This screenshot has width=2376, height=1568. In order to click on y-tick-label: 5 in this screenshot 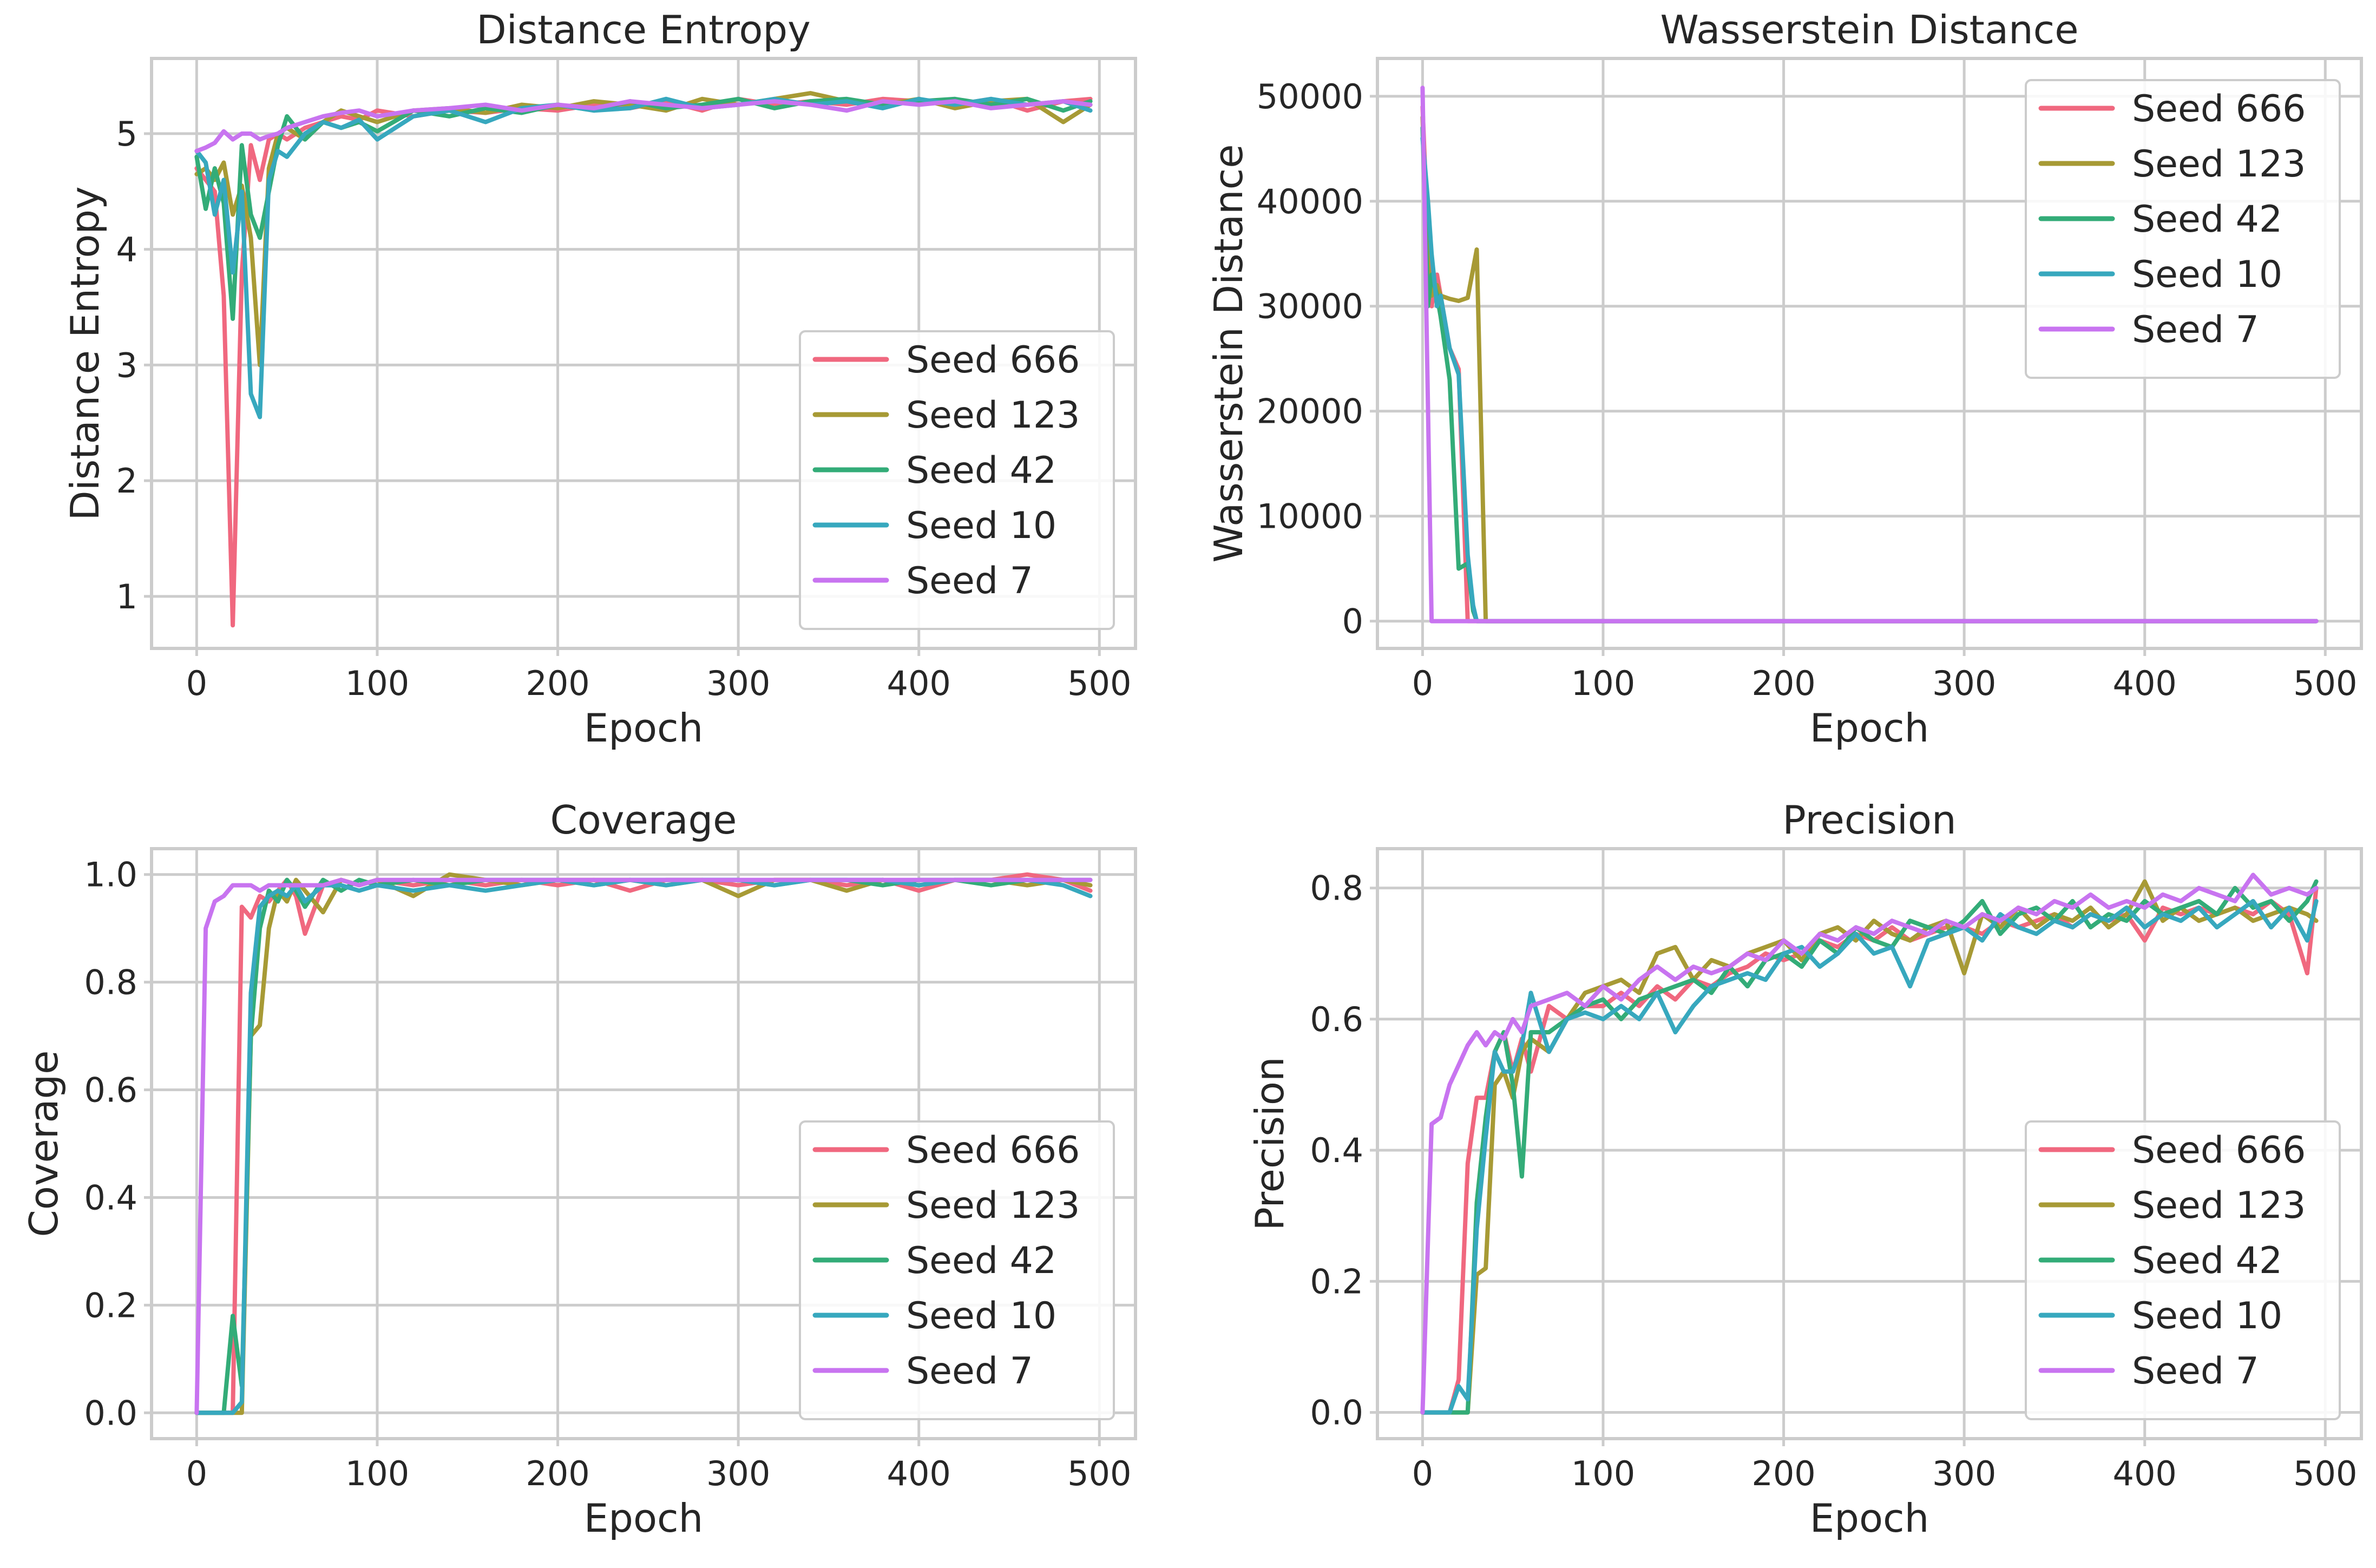, I will do `click(127, 134)`.